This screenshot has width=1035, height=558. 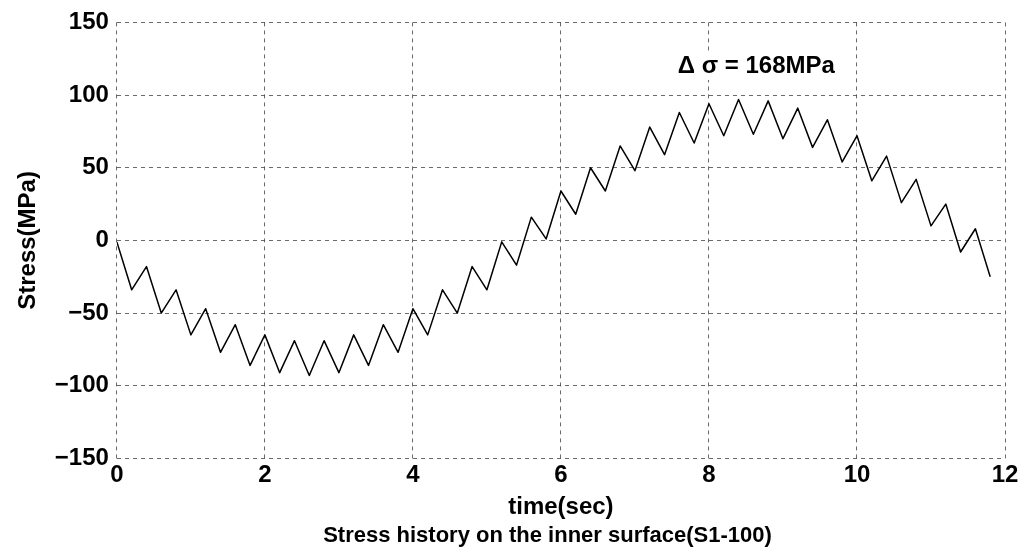 I want to click on text: Stress history on the inner surface(S1-100), so click(x=547, y=535).